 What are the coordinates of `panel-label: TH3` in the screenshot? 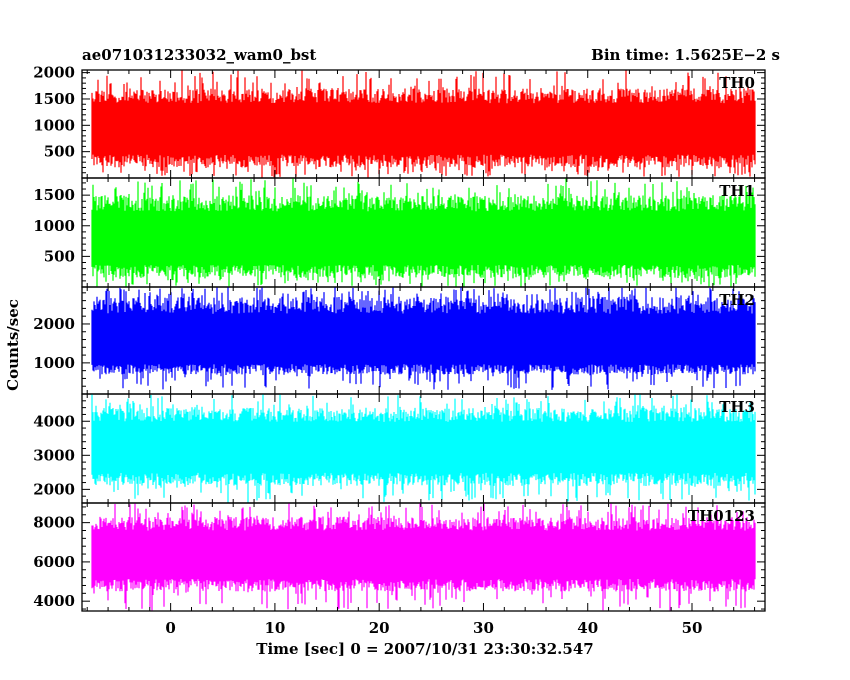 It's located at (737, 407).